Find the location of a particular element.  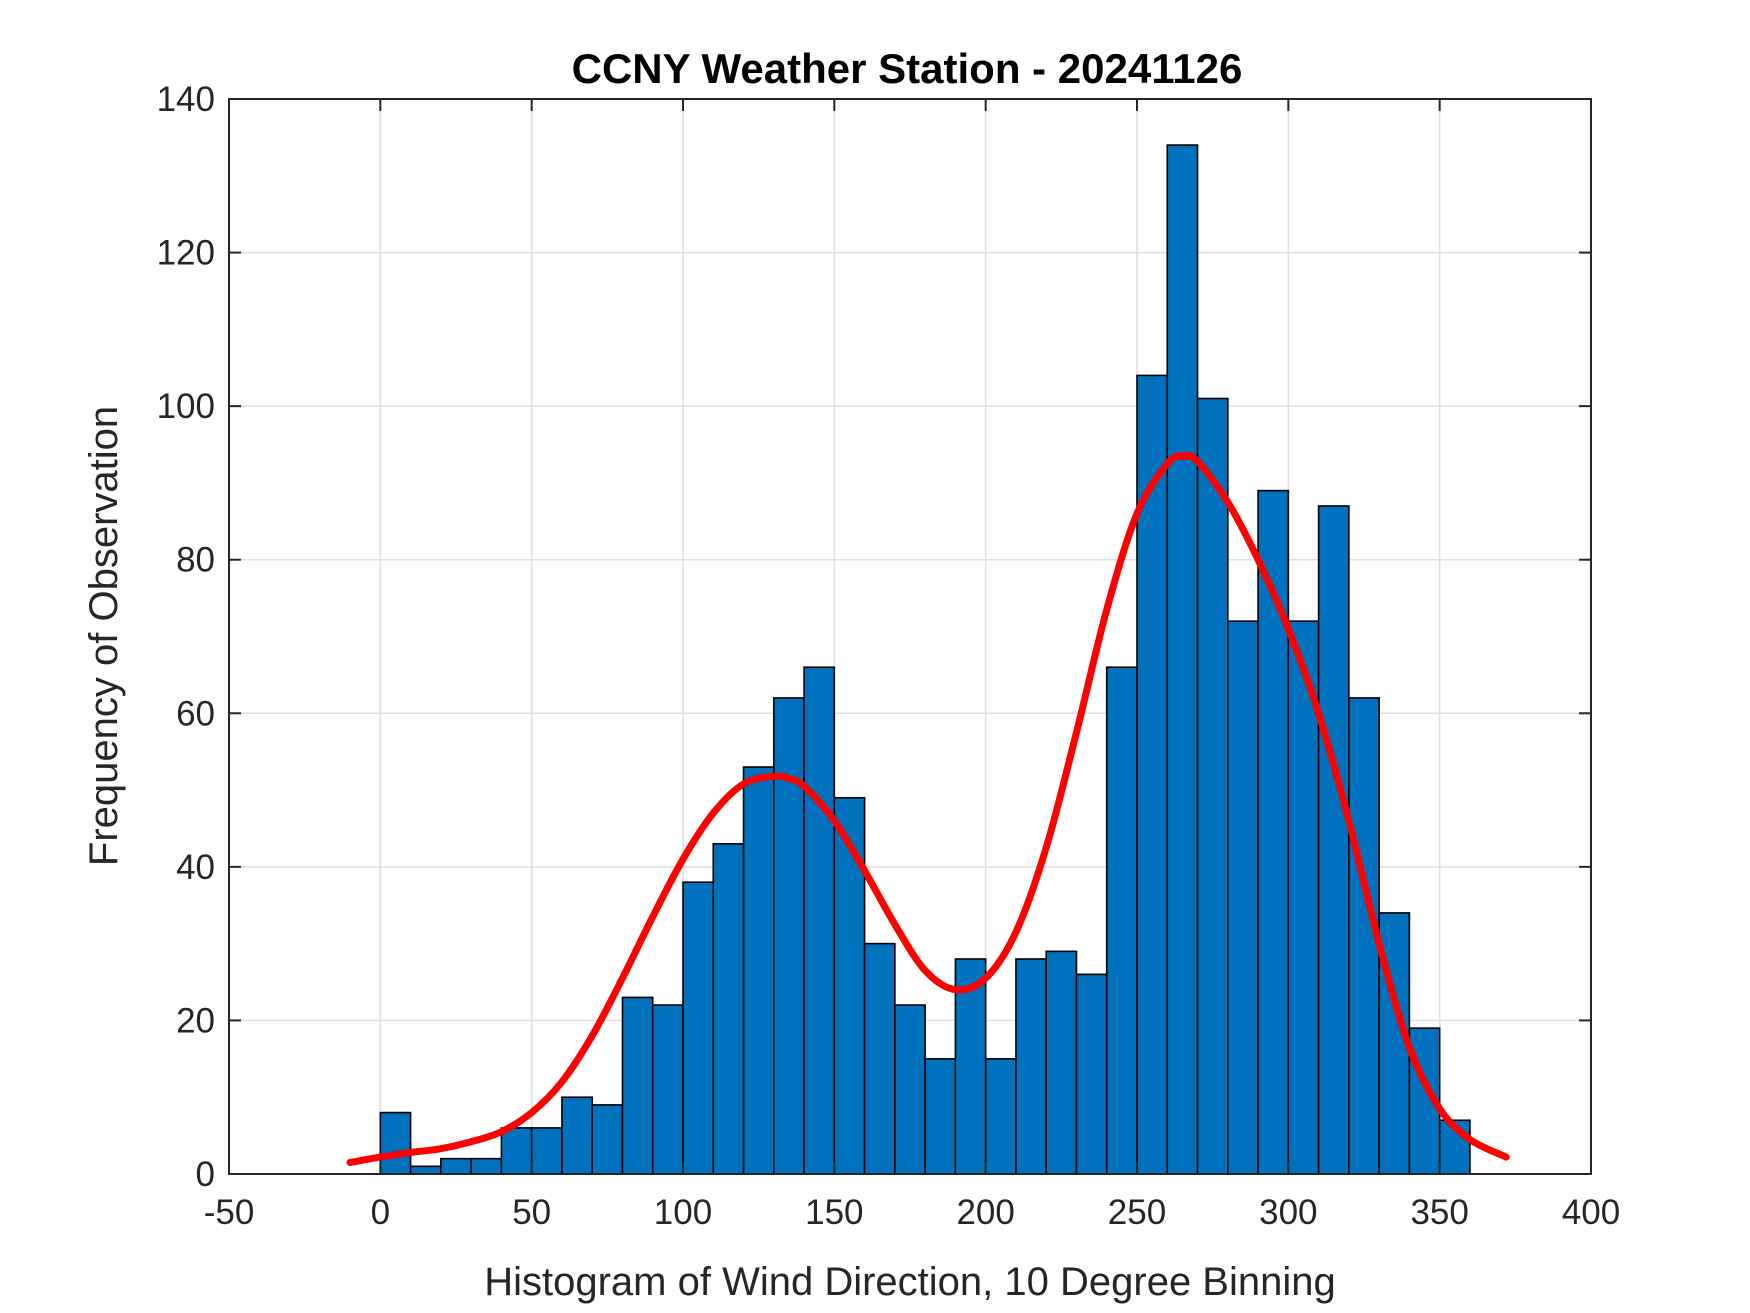

x-tick-label: -50 is located at coordinates (229, 1212).